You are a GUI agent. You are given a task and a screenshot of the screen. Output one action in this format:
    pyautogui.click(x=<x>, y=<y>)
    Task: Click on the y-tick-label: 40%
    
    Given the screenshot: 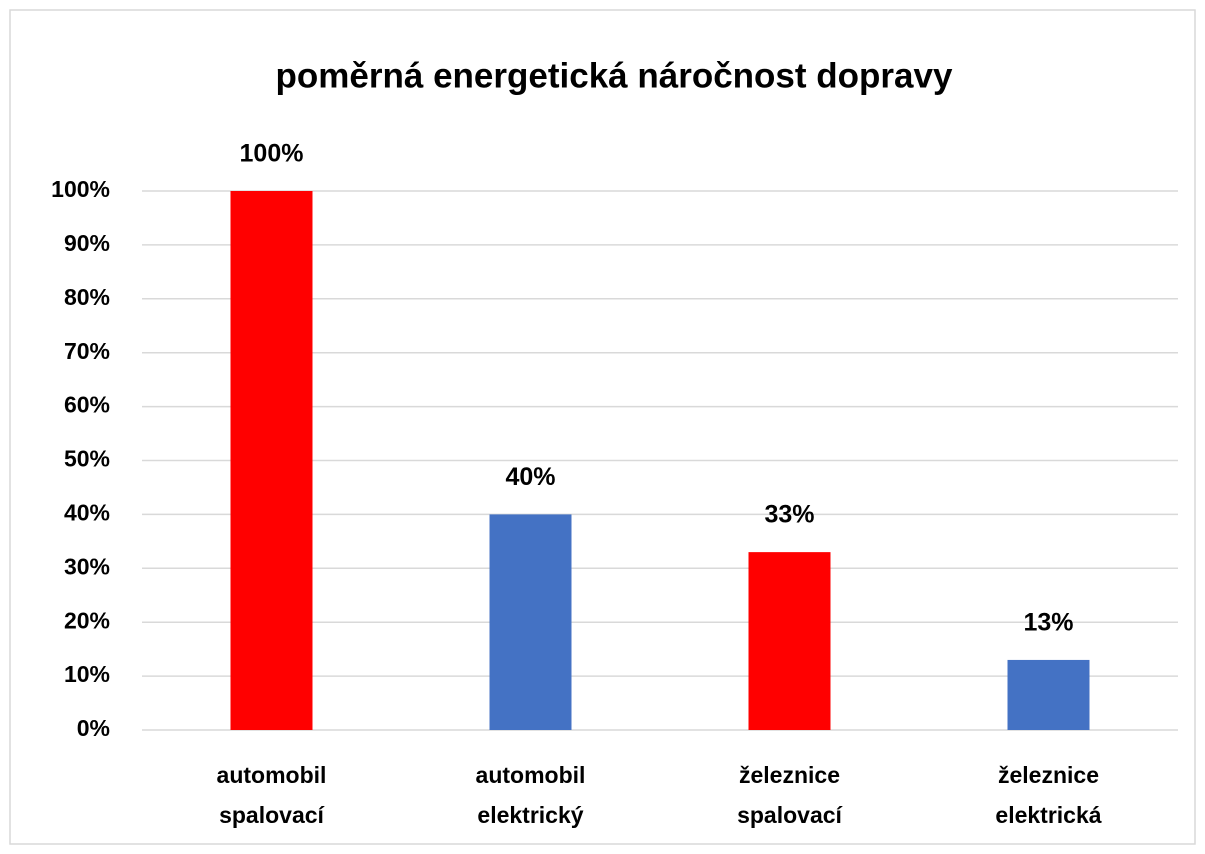 What is the action you would take?
    pyautogui.click(x=87, y=512)
    